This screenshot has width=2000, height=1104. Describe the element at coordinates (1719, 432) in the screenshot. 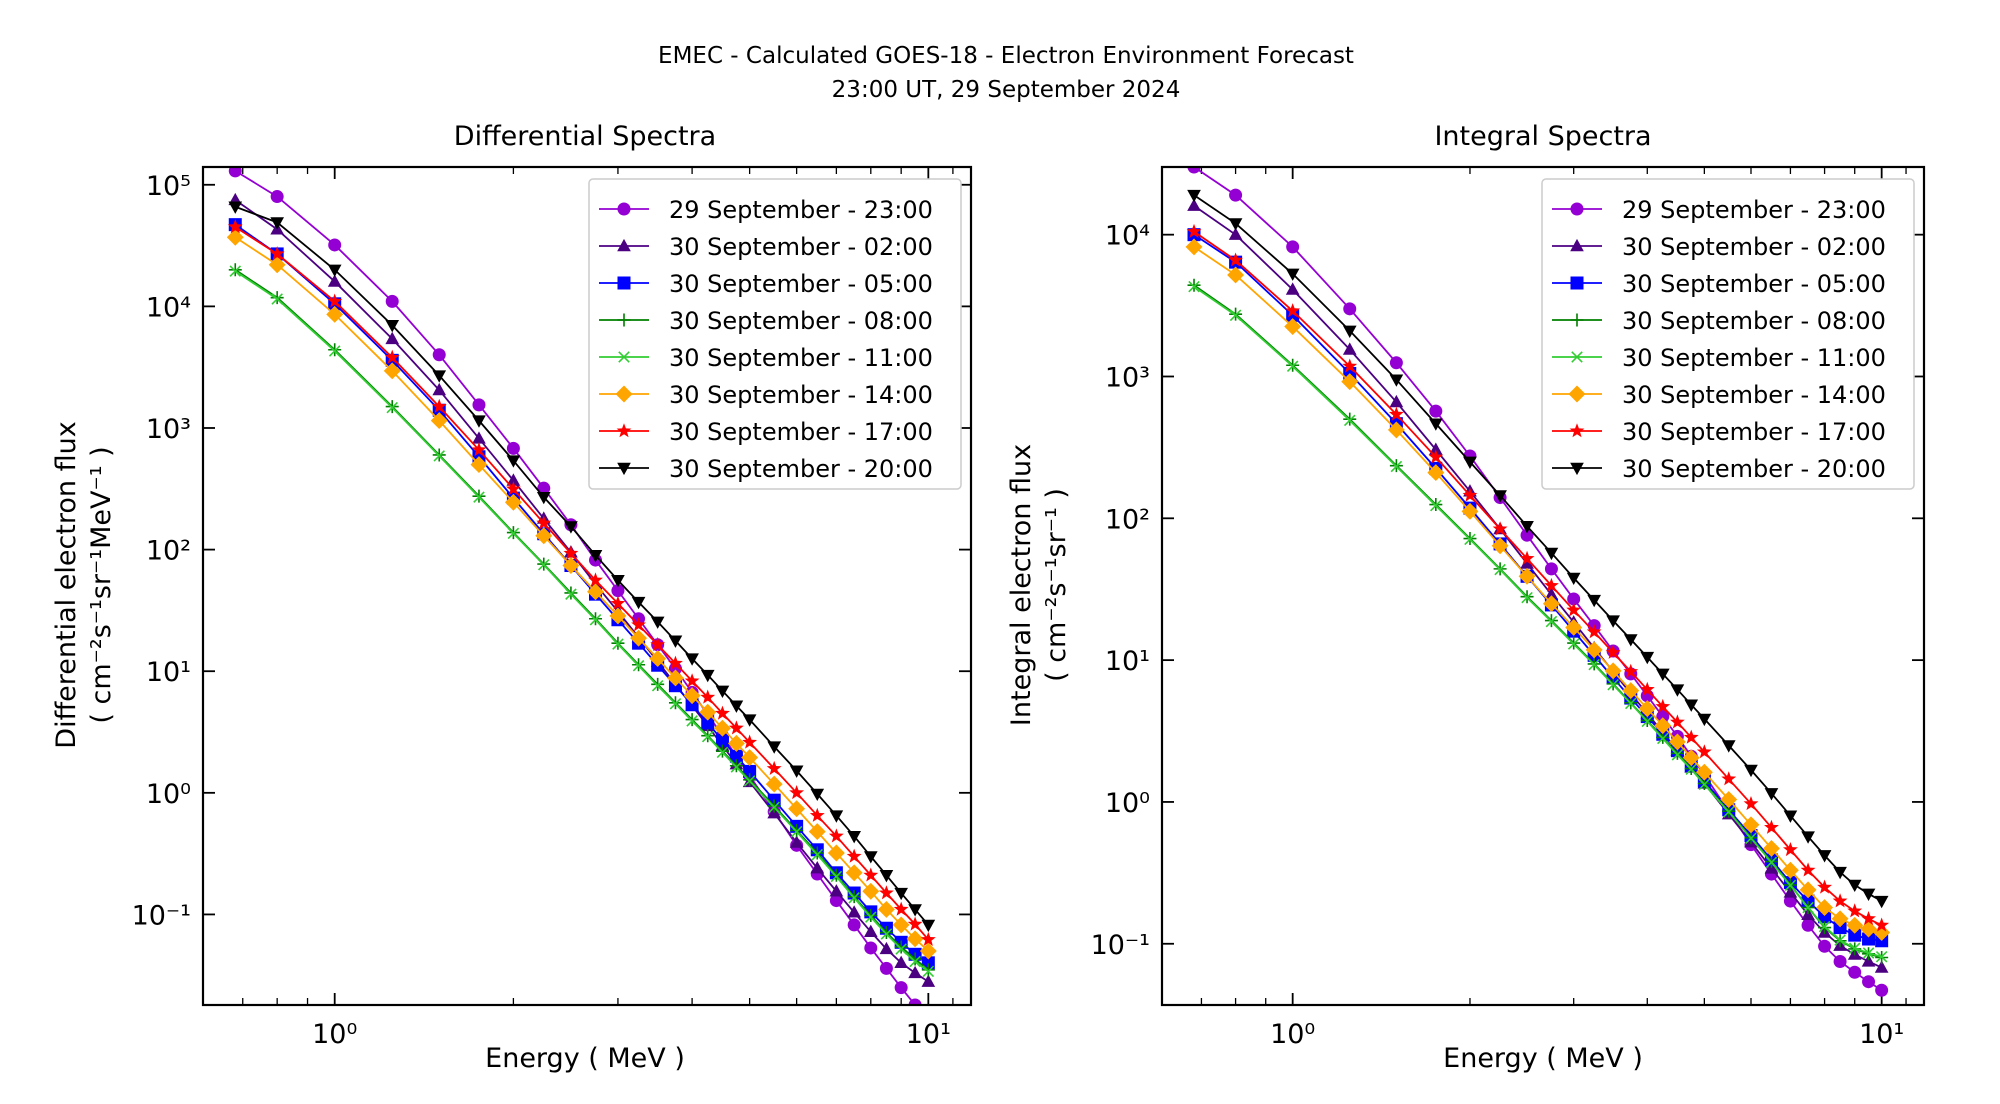

I see `integral-legend-item: 30 September - 17:00` at that location.